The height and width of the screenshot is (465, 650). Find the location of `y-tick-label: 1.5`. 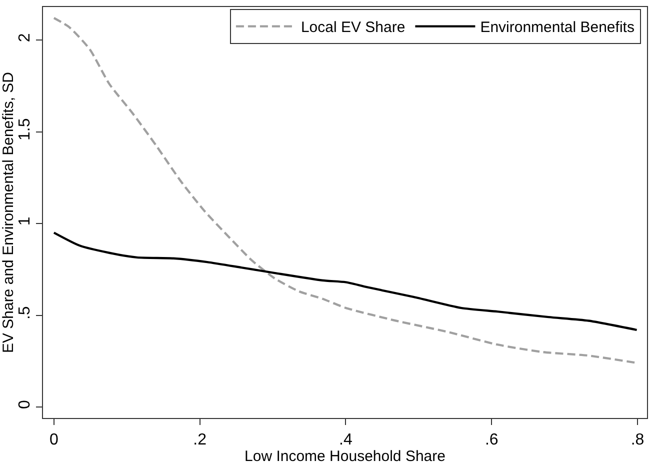

y-tick-label: 1.5 is located at coordinates (25, 129).